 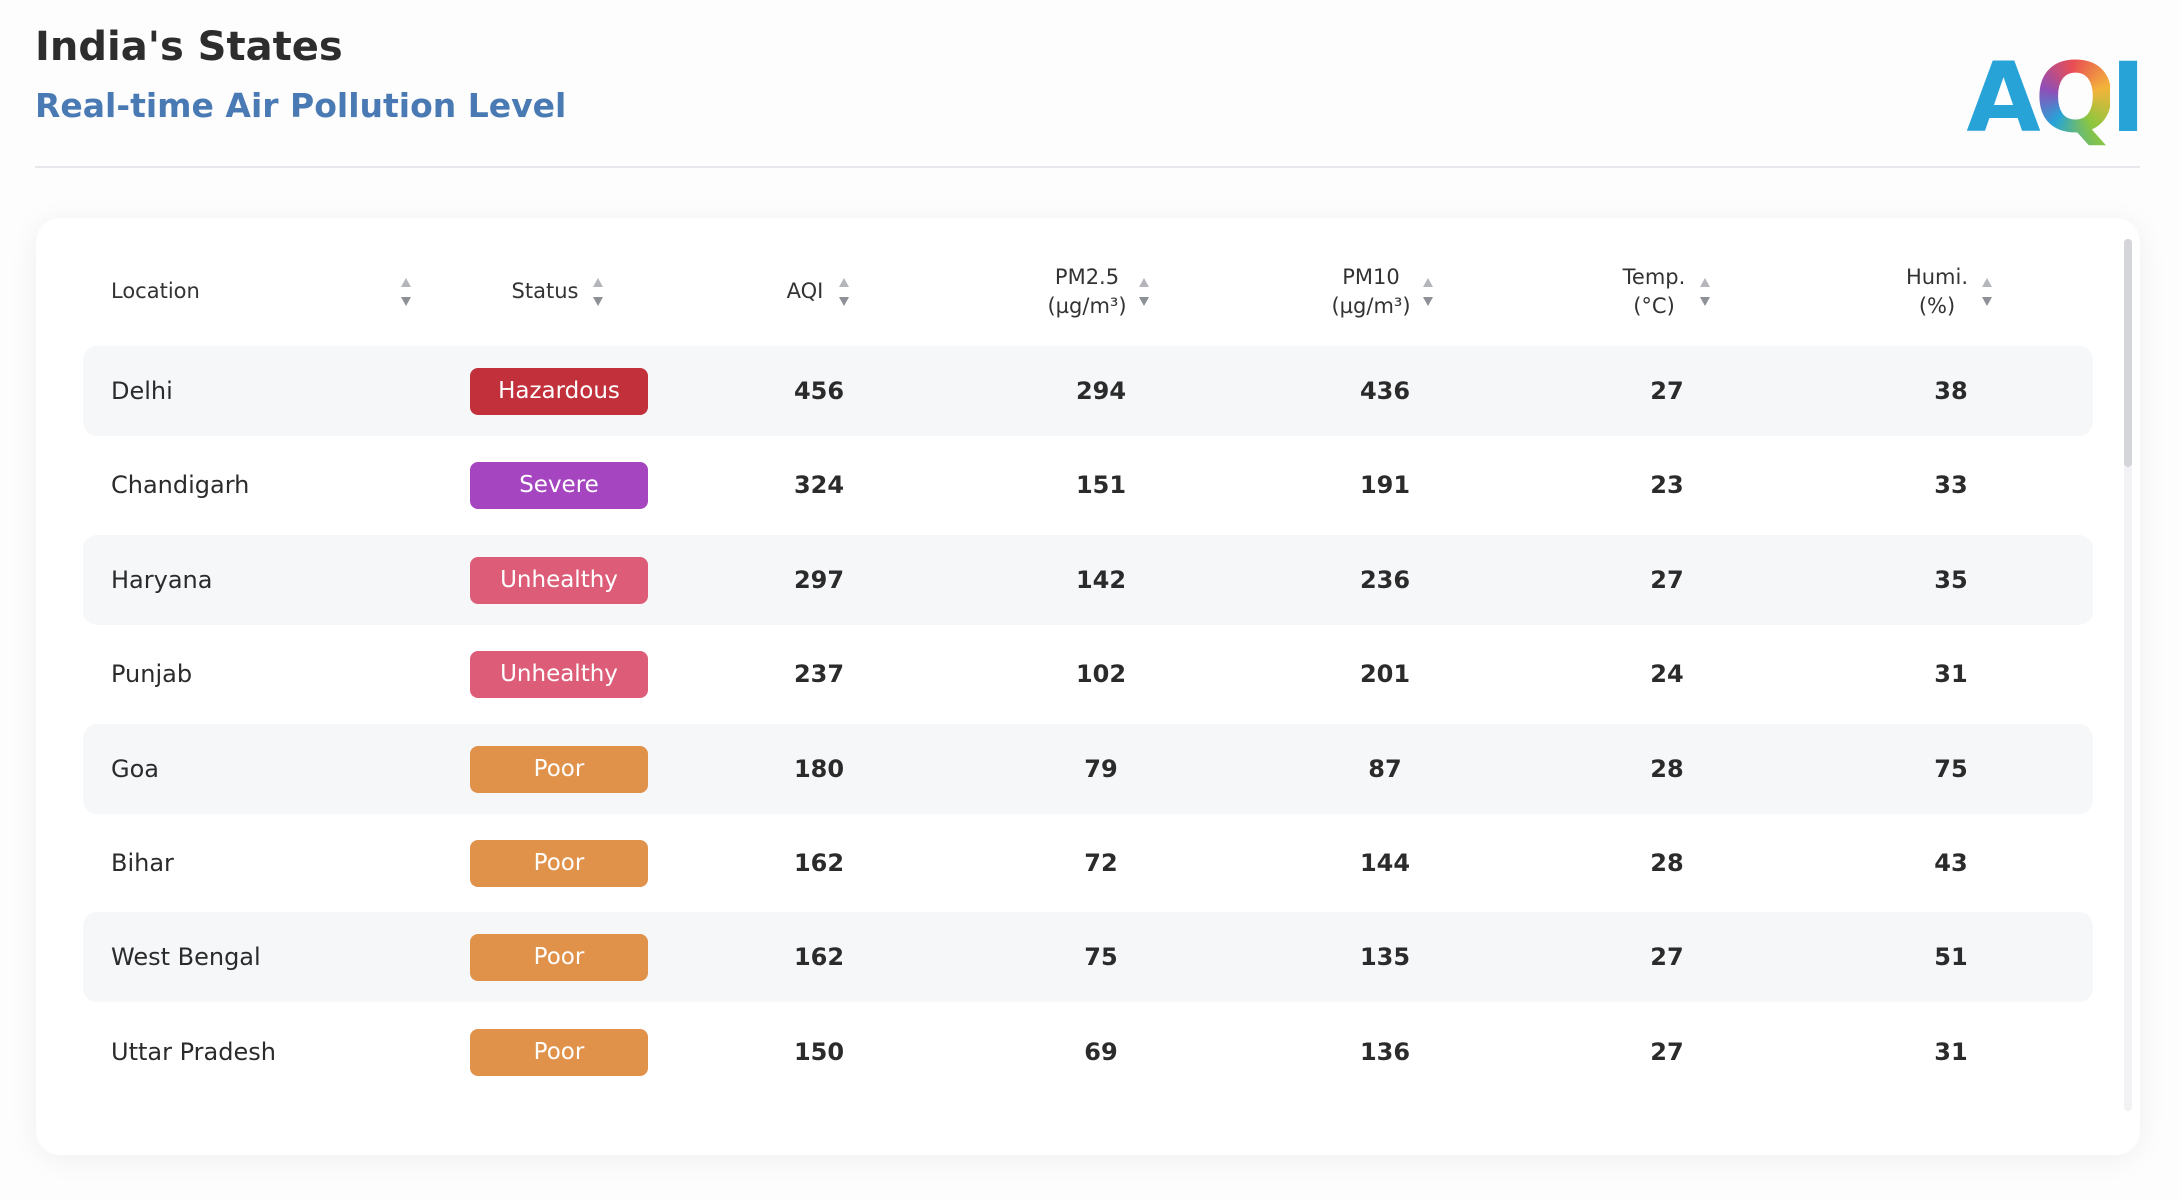 What do you see at coordinates (1951, 485) in the screenshot?
I see `value-cell: 33` at bounding box center [1951, 485].